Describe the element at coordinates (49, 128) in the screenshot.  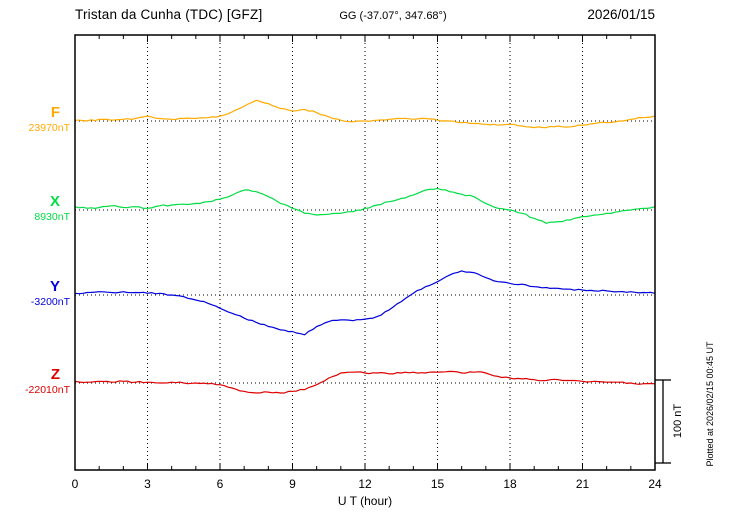
I see `series-baseline-value: 23970nT` at that location.